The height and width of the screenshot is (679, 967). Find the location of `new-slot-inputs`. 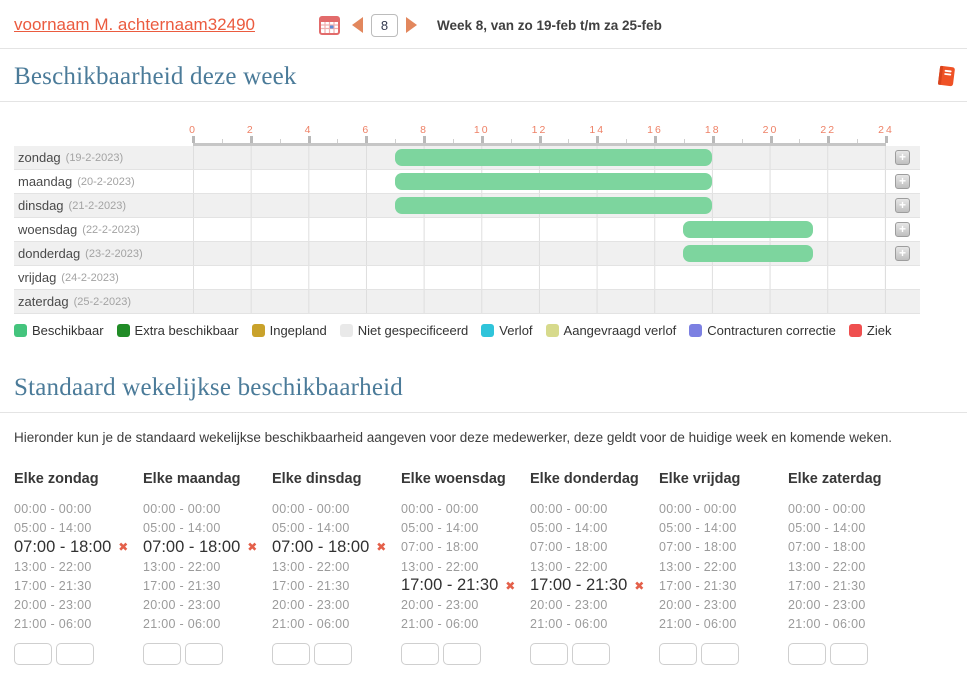

new-slot-inputs is located at coordinates (78, 654).